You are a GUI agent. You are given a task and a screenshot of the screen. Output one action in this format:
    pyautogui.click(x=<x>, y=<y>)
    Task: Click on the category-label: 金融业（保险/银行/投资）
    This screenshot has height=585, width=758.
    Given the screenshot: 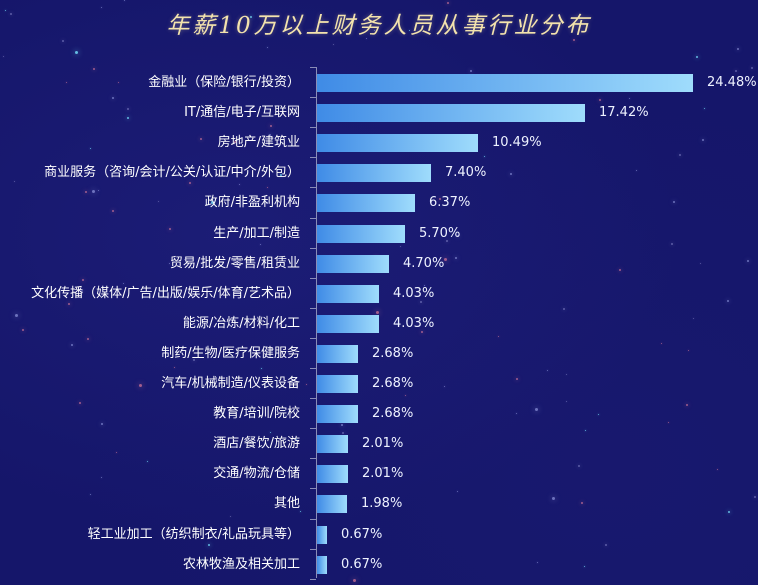 What is the action you would take?
    pyautogui.click(x=224, y=82)
    